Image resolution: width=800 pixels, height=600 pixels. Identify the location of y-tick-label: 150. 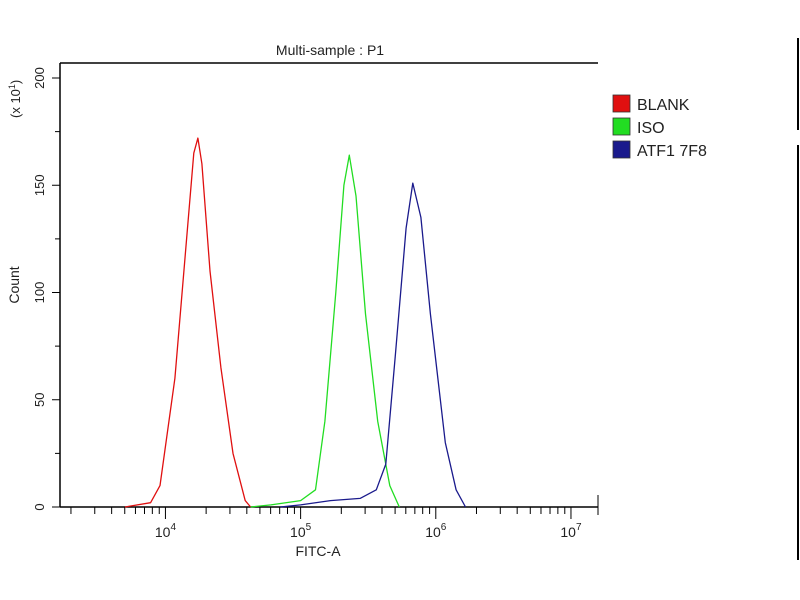
(39, 185).